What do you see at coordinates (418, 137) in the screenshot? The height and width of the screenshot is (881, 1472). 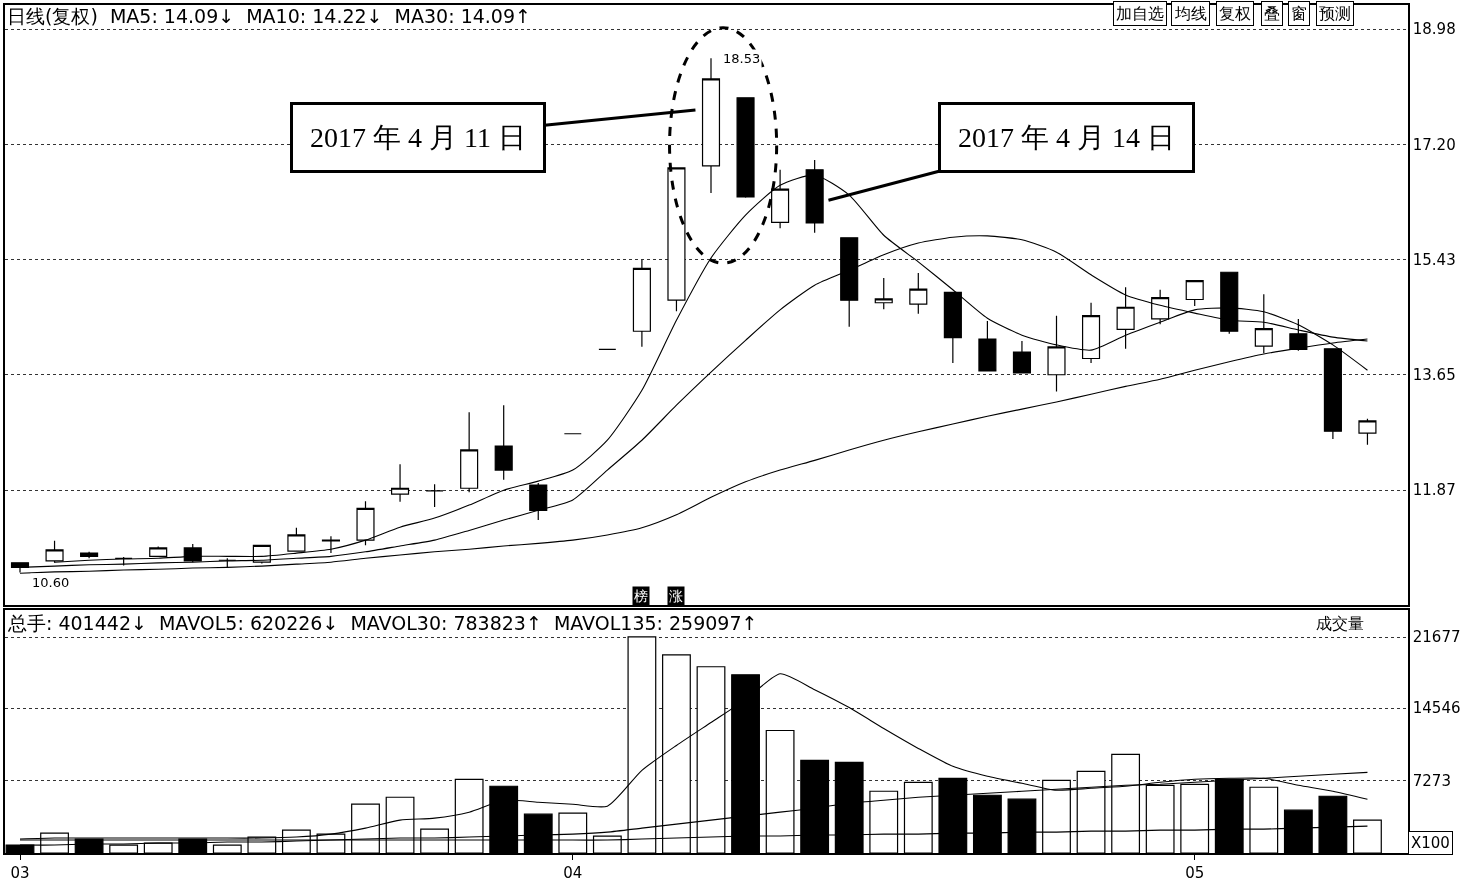 I see `annotation: 2017 年 4 月 11 日` at bounding box center [418, 137].